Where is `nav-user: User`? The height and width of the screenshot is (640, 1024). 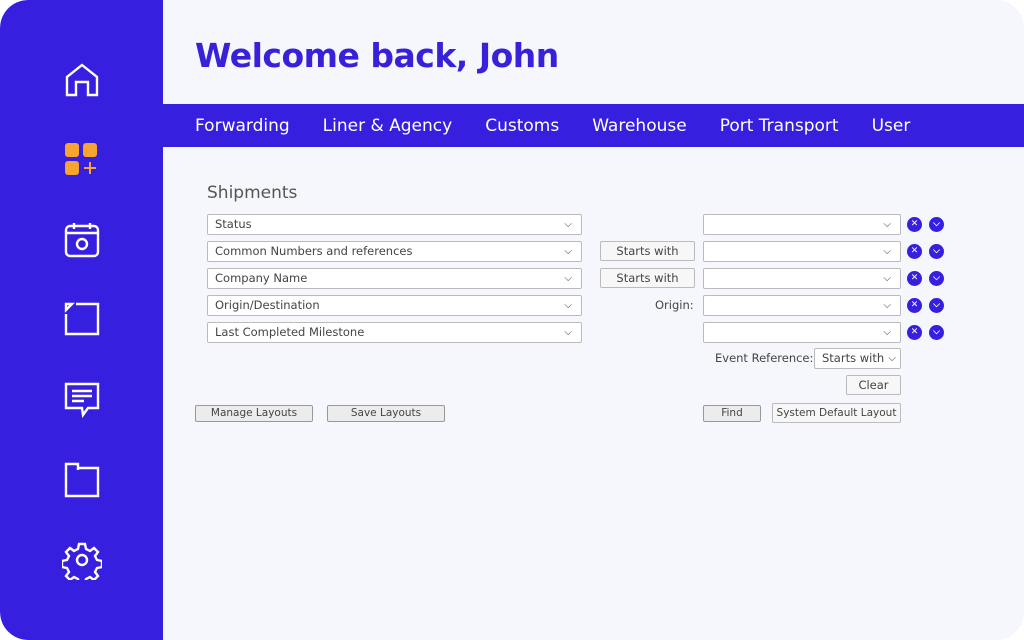
nav-user: User is located at coordinates (891, 125).